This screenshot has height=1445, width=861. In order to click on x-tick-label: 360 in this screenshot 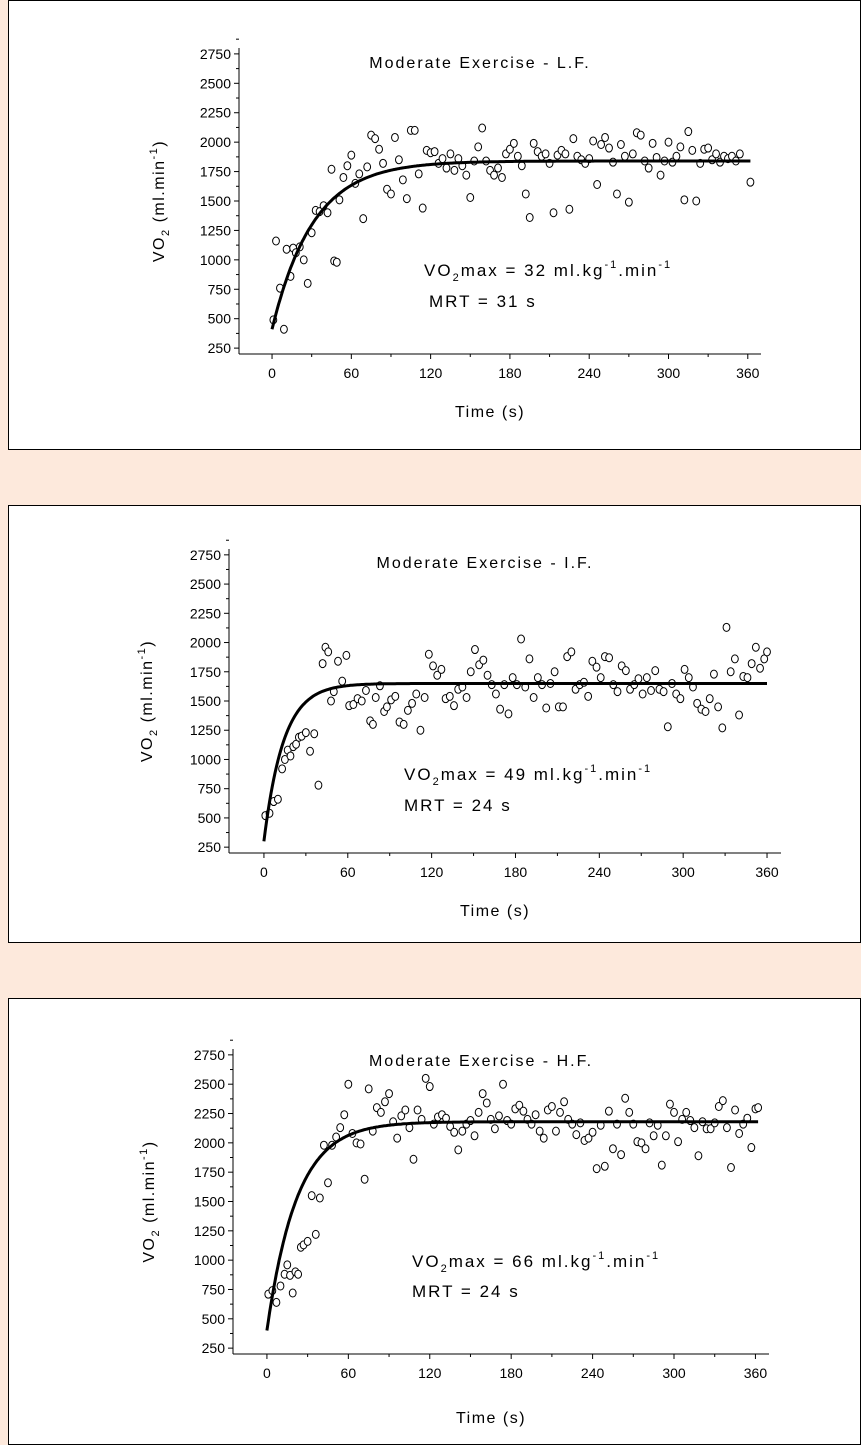, I will do `click(767, 872)`.